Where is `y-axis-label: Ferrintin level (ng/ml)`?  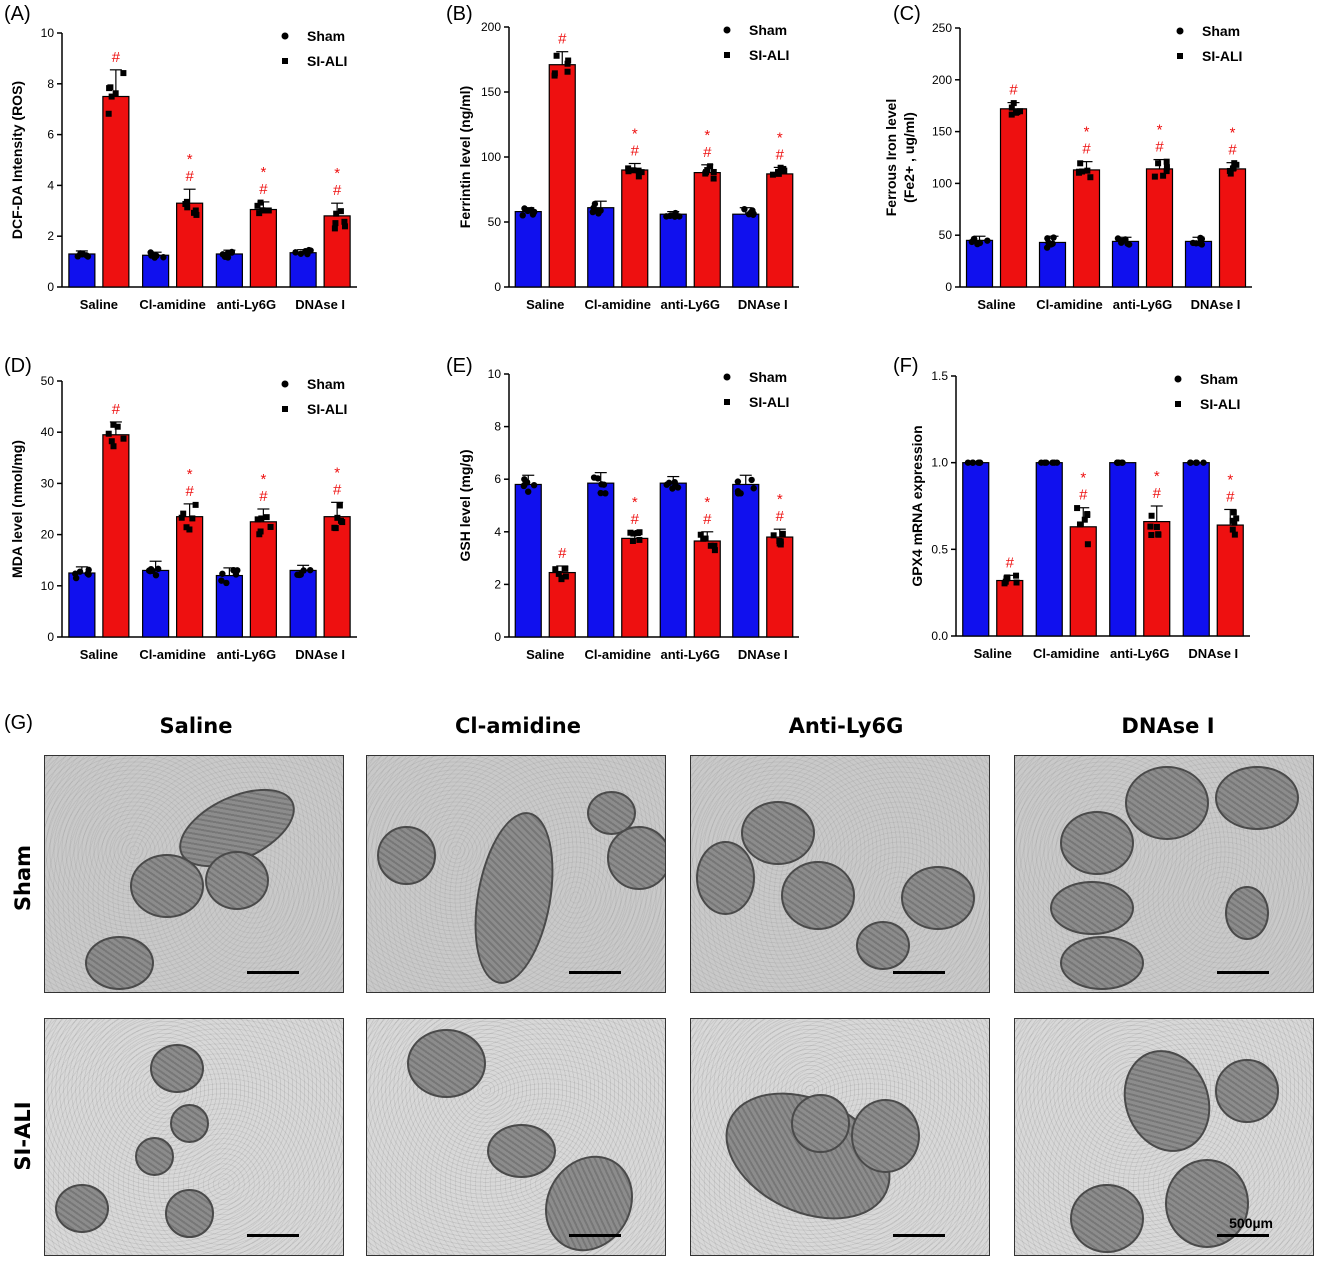
y-axis-label: Ferrintin level (ng/ml) is located at coordinates (465, 157).